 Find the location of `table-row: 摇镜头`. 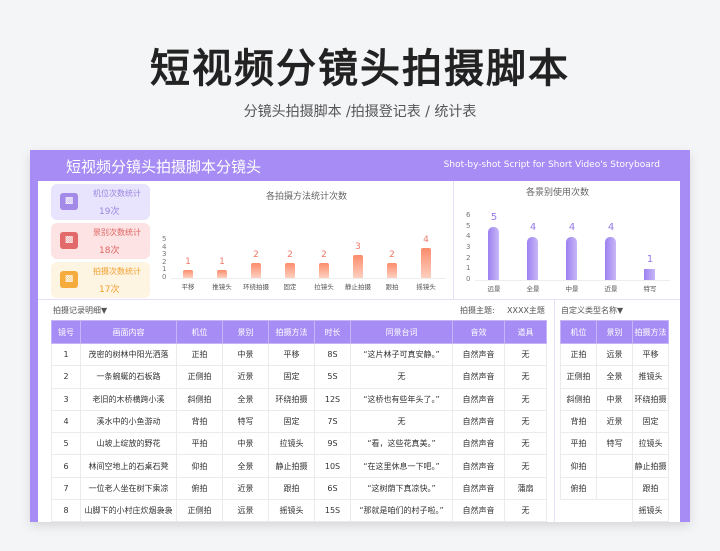

table-row: 摇镜头 is located at coordinates (615, 511).